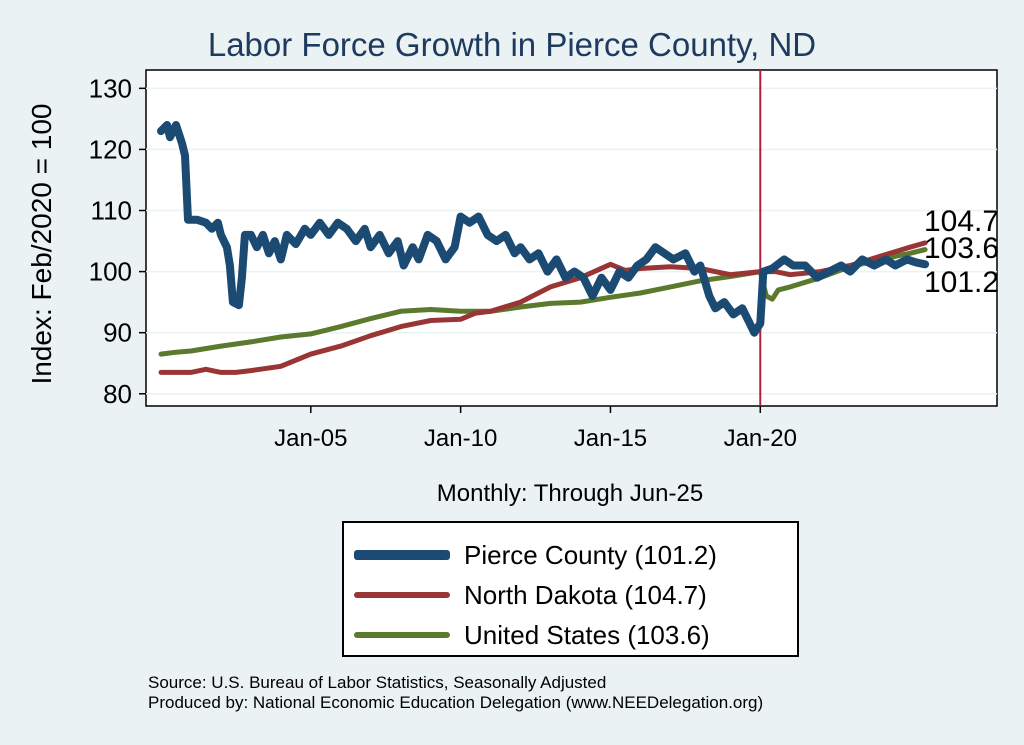  Describe the element at coordinates (760, 438) in the screenshot. I see `x-tick-label: Jan-20` at that location.